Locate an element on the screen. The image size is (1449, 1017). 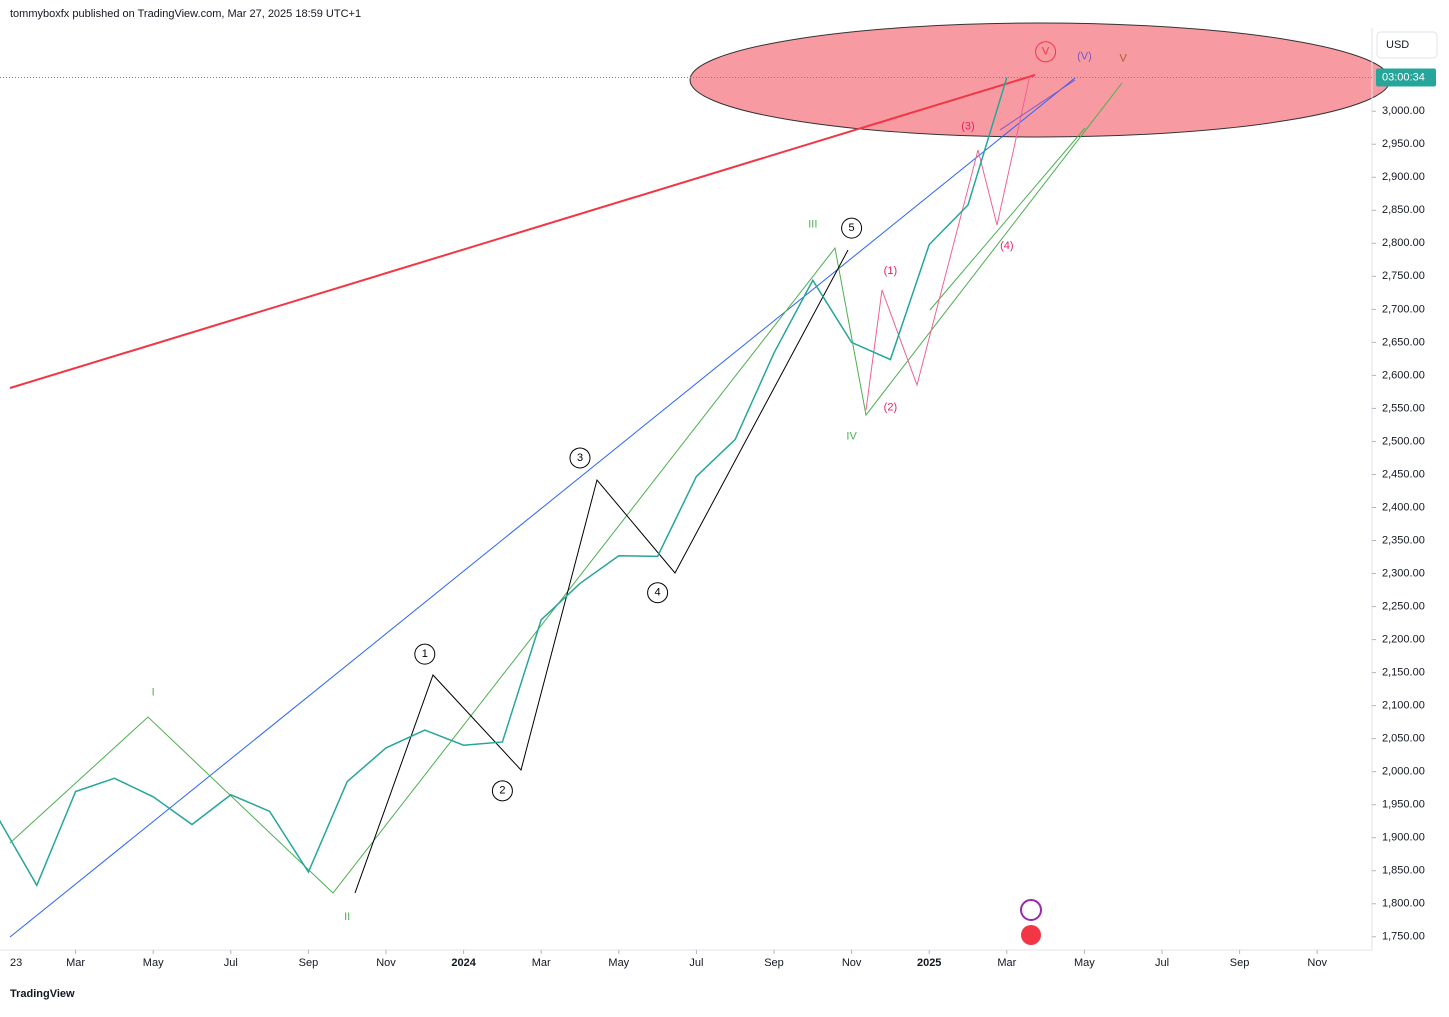
wave-label: IV is located at coordinates (851, 437).